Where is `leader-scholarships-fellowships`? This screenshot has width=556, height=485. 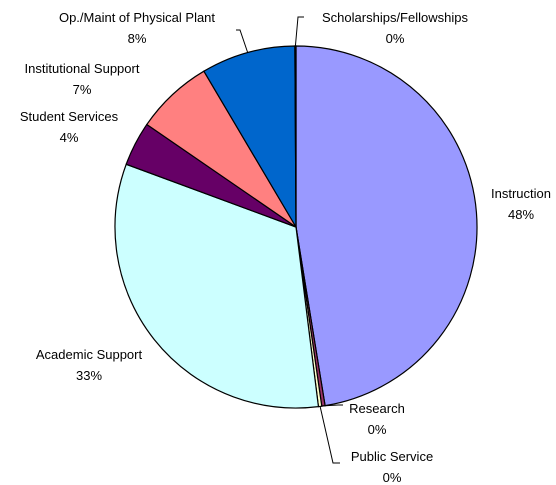
leader-scholarships-fellowships is located at coordinates (299, 31).